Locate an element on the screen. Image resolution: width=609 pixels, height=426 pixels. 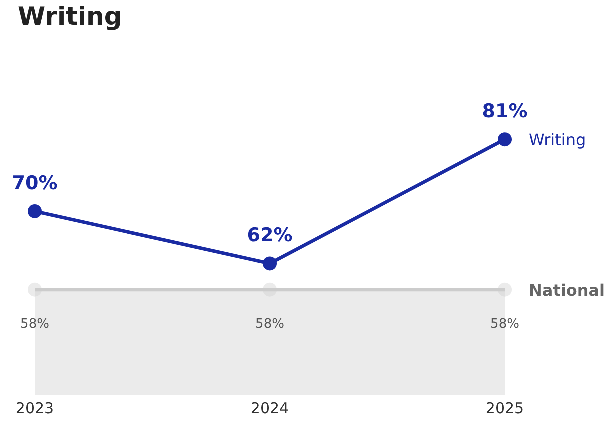
data-label: 81% is located at coordinates (505, 111).